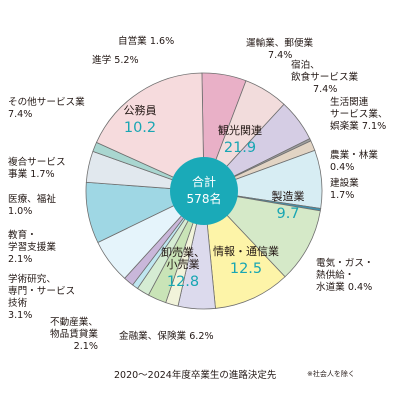  I want to click on slice-label: 学習支援業, so click(32, 247).